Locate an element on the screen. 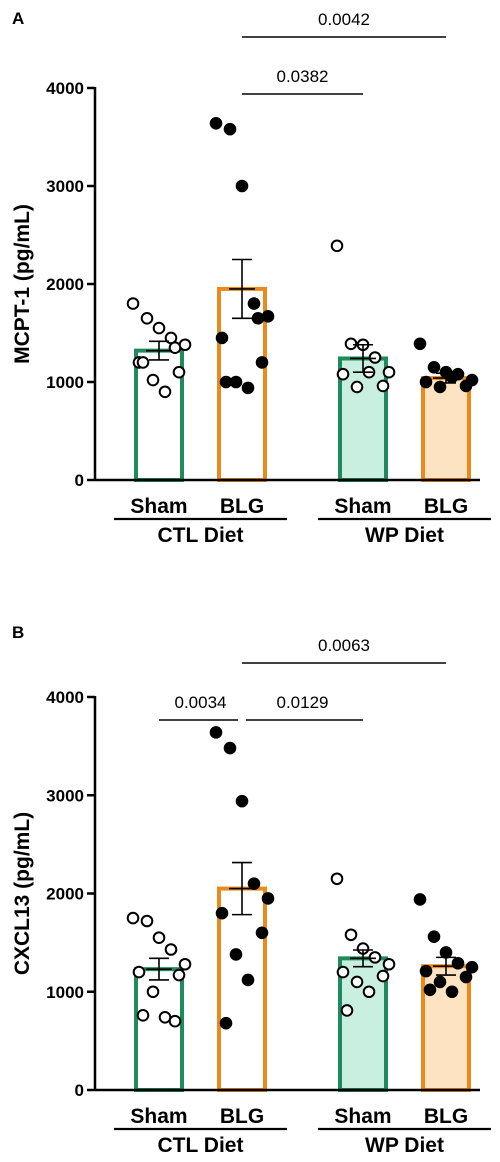 This screenshot has height=1162, width=500. p-value-label: 0.0034 is located at coordinates (201, 702).